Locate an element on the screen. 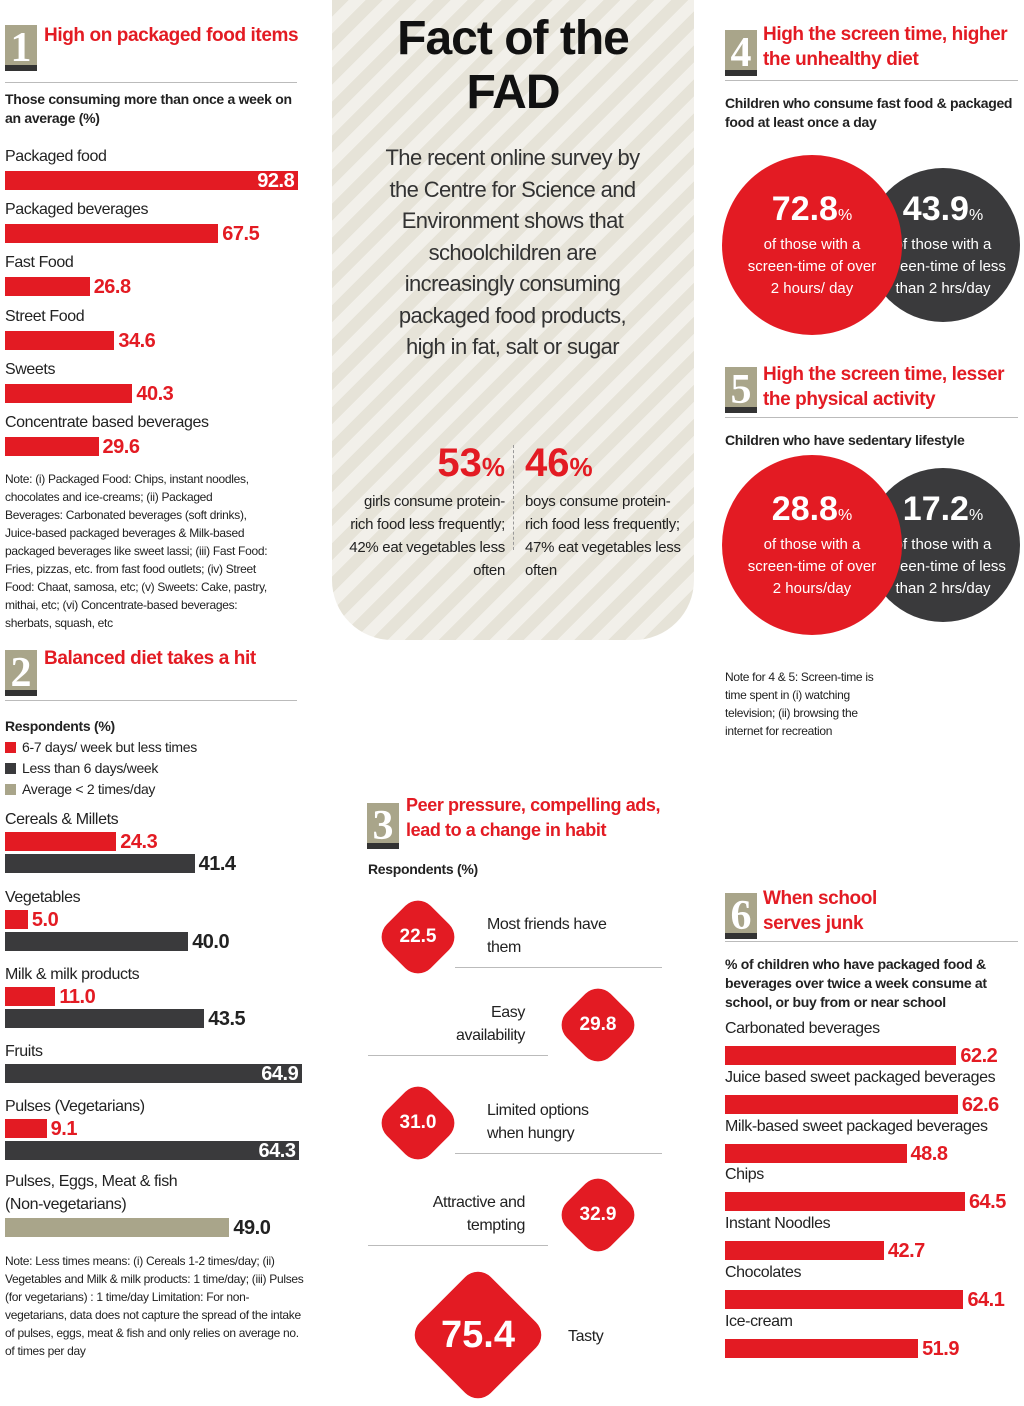  circle-value: 28.8% is located at coordinates (812, 508).